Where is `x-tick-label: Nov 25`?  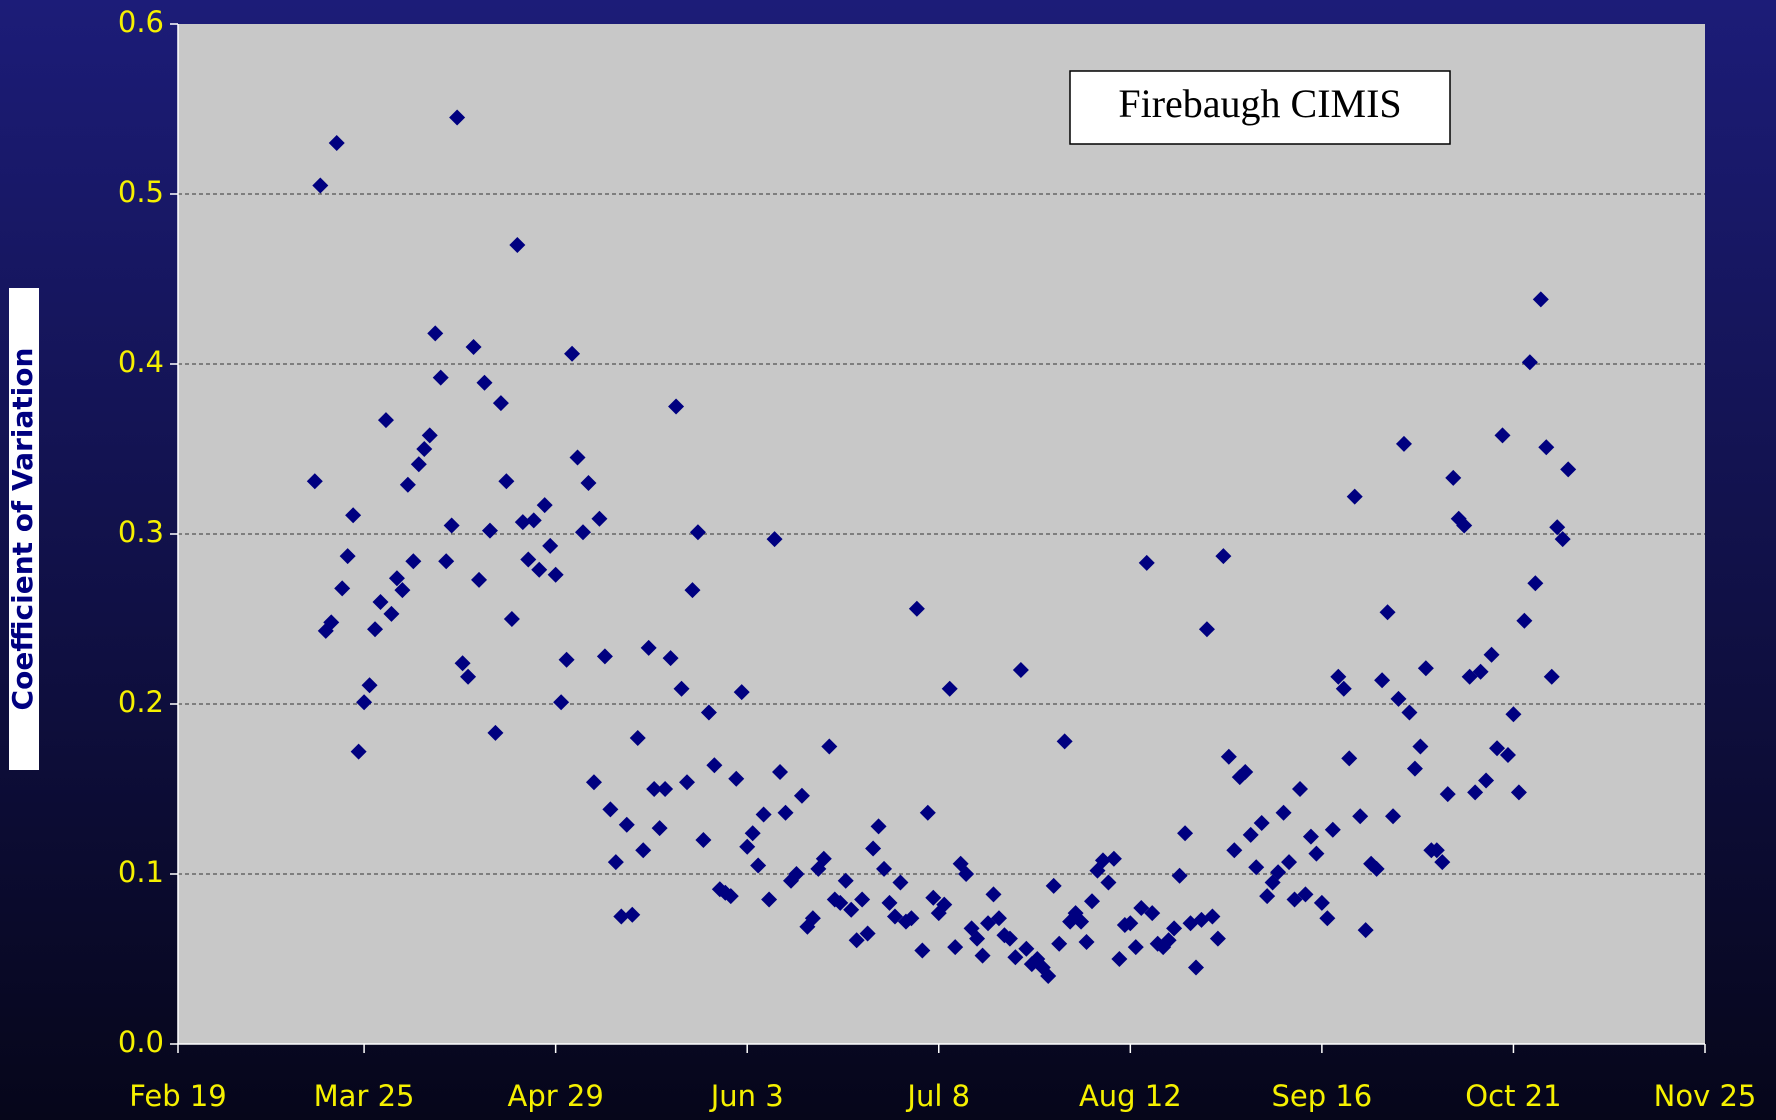 x-tick-label: Nov 25 is located at coordinates (1705, 1096).